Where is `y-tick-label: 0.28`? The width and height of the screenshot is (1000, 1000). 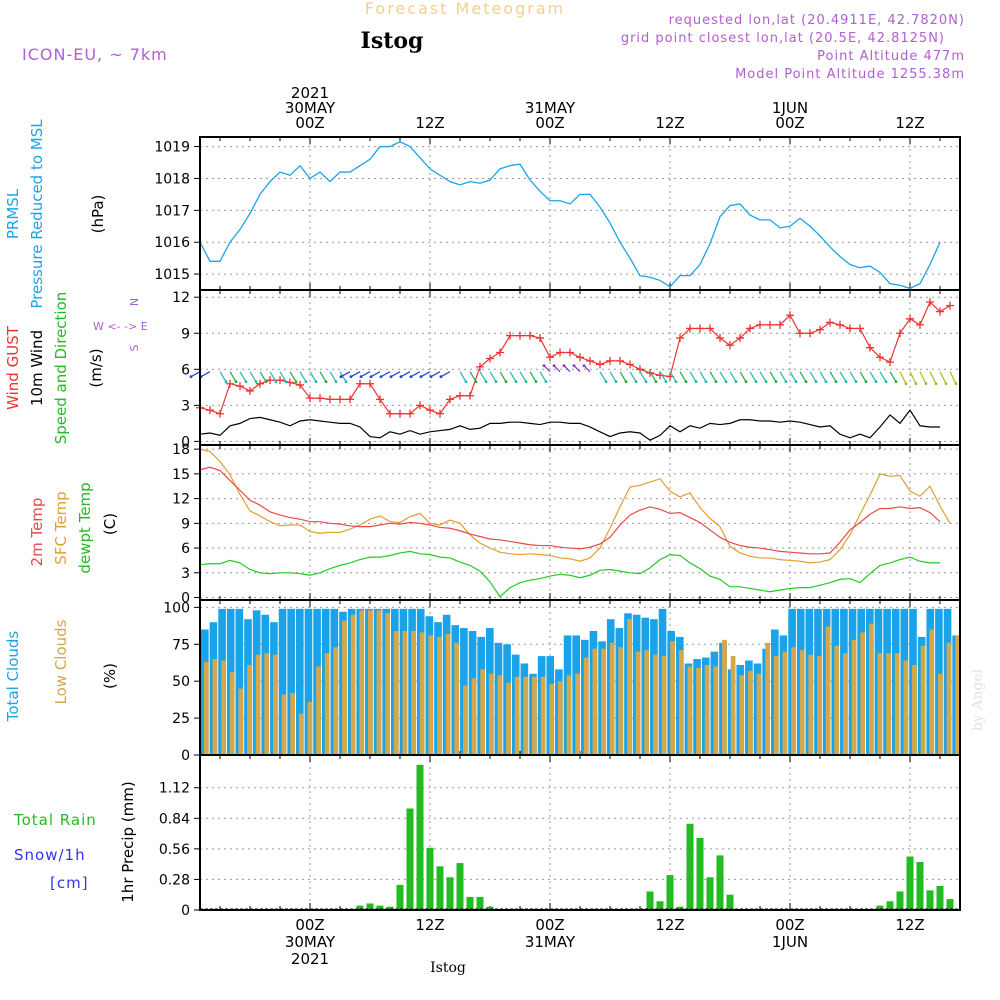 y-tick-label: 0.28 is located at coordinates (174, 880).